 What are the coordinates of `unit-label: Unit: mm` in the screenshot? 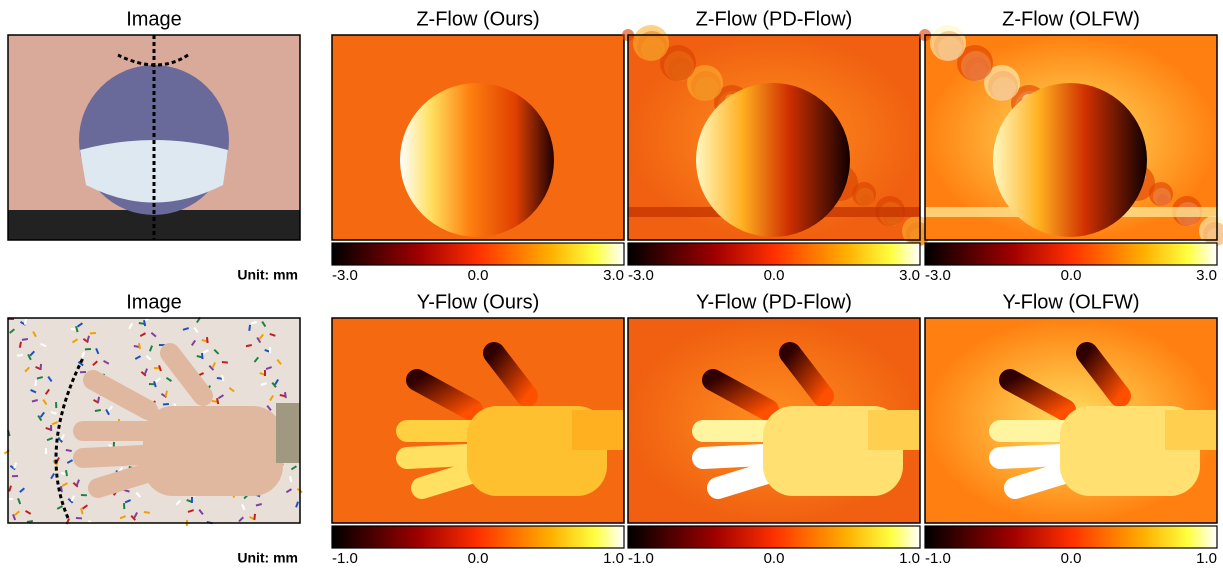 It's located at (267, 558).